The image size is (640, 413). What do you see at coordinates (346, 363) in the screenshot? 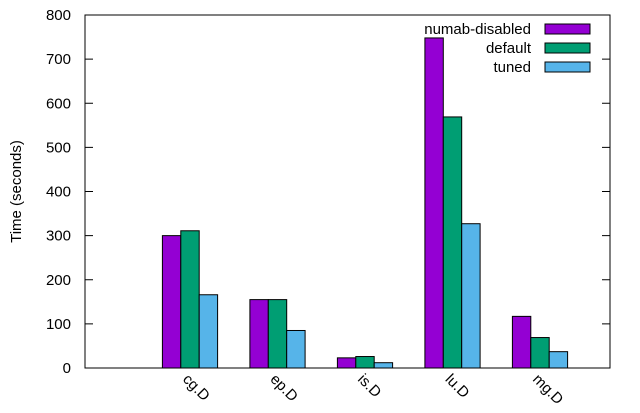
I see `bar-numab-disabled-is.D` at bounding box center [346, 363].